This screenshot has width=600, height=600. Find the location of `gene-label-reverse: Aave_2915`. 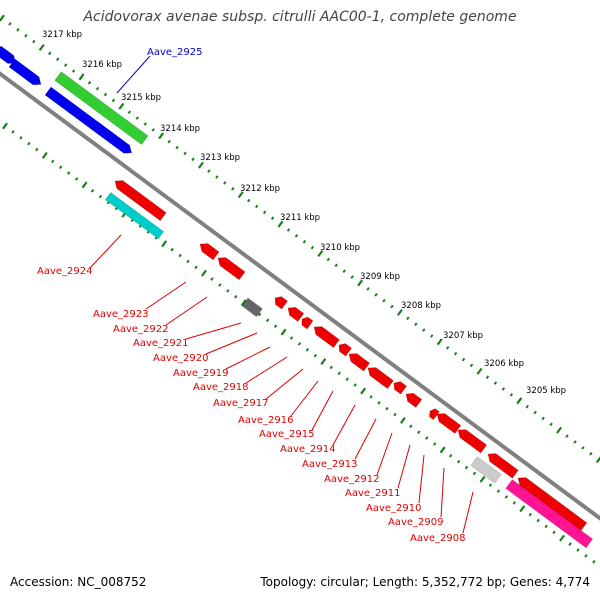

gene-label-reverse: Aave_2915 is located at coordinates (287, 434).